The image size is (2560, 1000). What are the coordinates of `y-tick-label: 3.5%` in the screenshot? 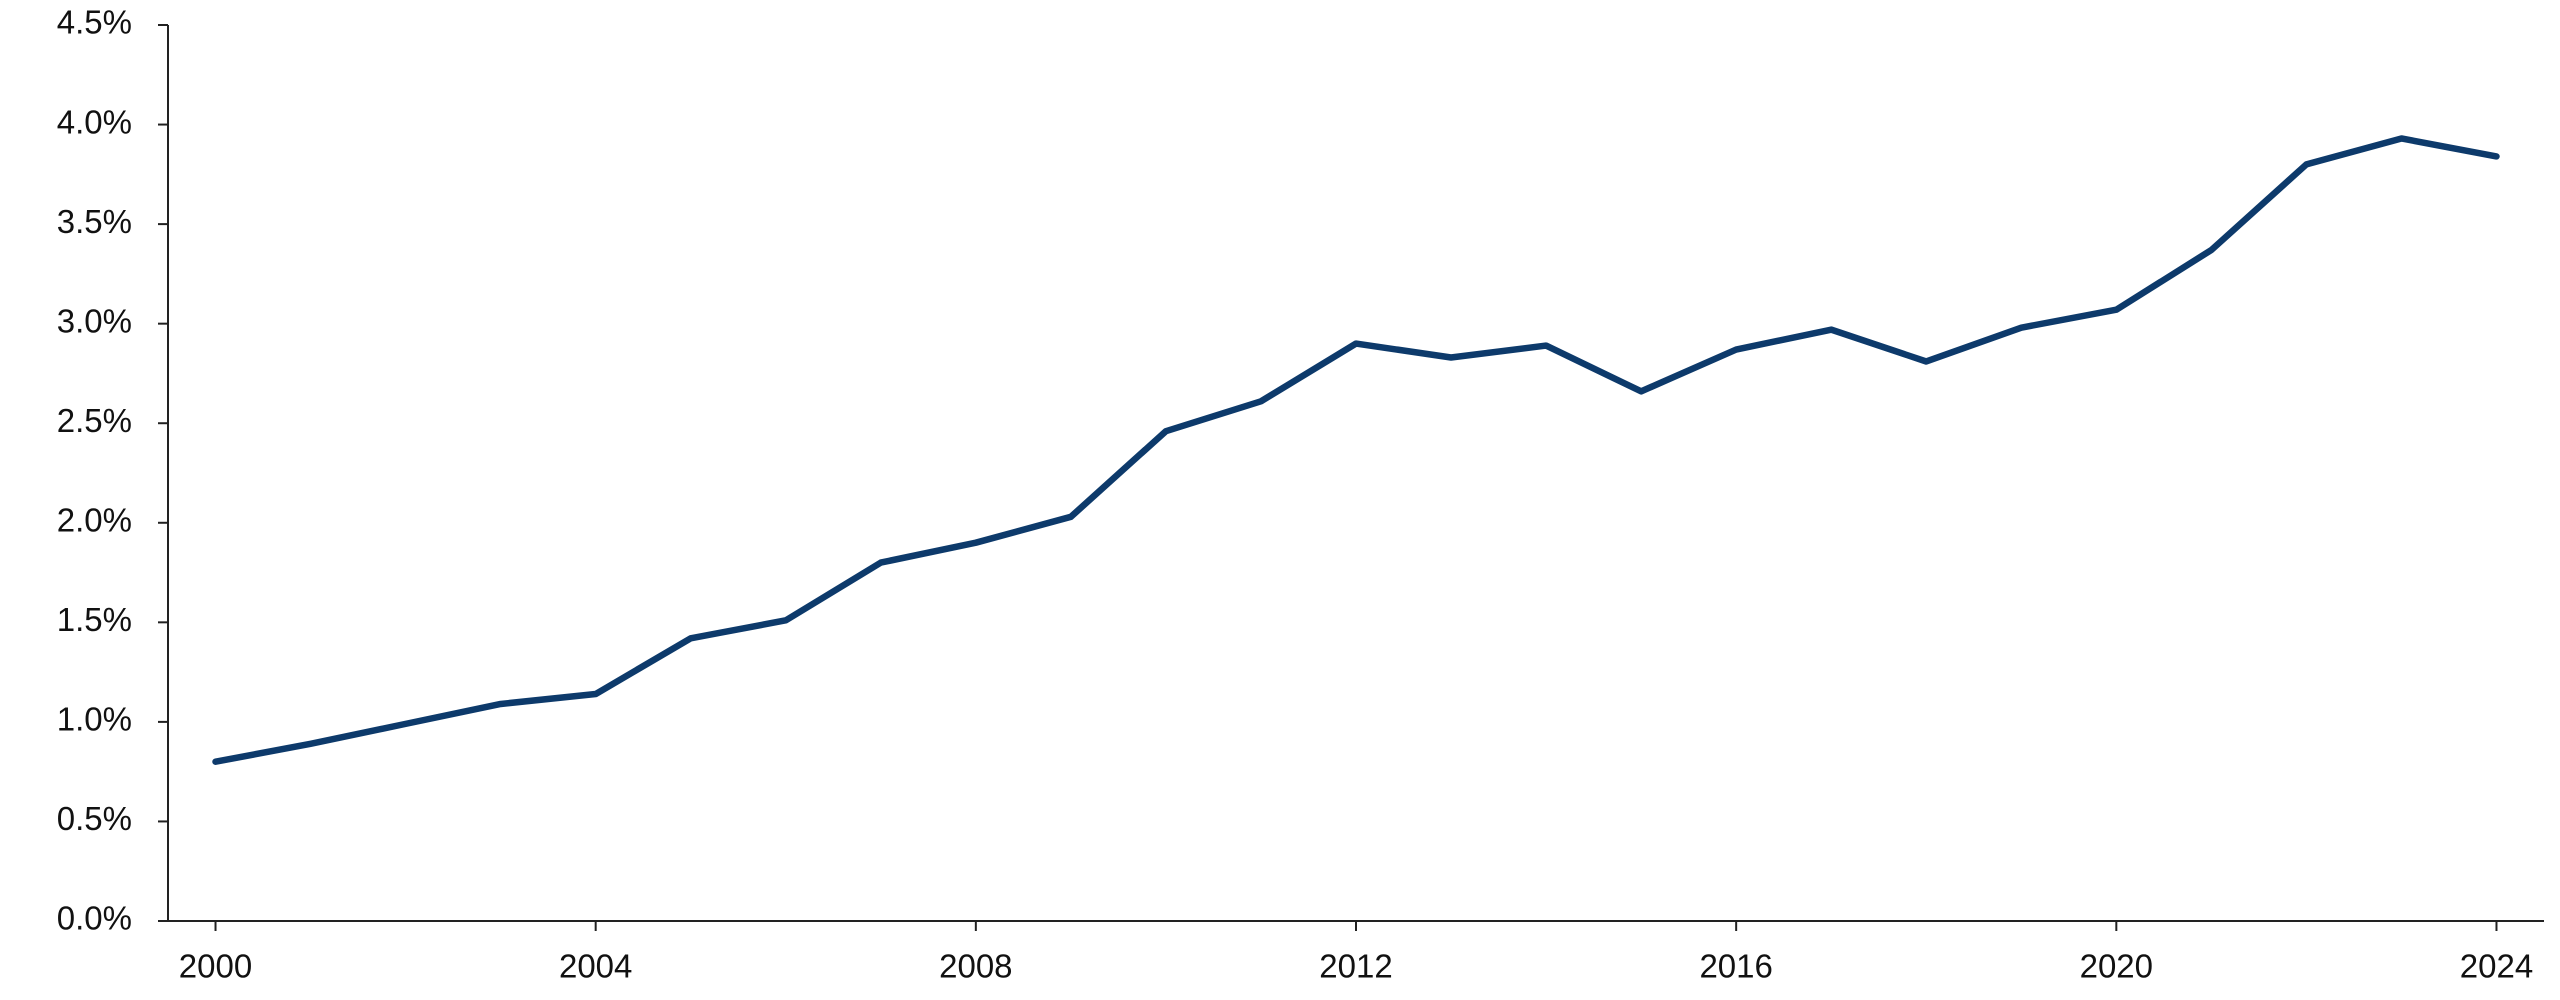 It's located at (94, 221).